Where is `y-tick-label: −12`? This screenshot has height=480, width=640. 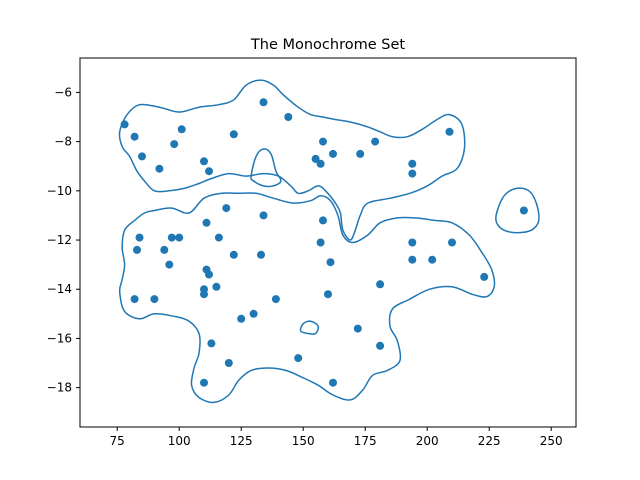
y-tick-label: −12 is located at coordinates (59, 240).